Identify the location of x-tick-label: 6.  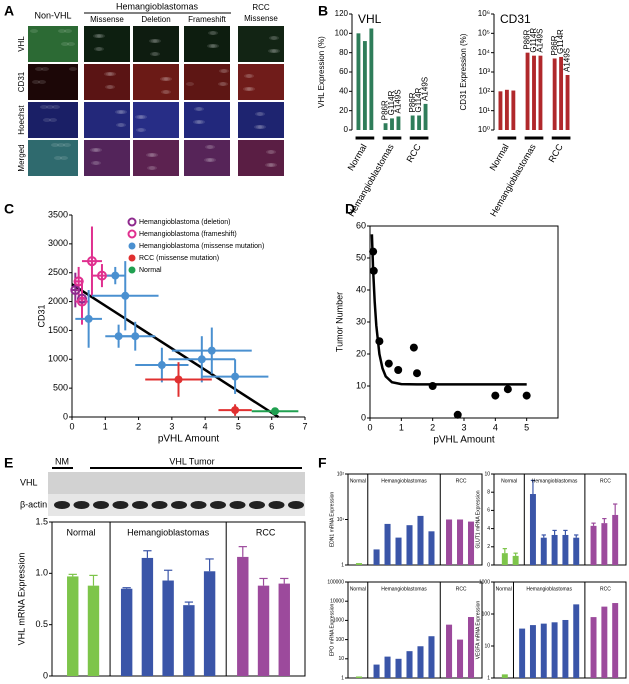
(271, 426).